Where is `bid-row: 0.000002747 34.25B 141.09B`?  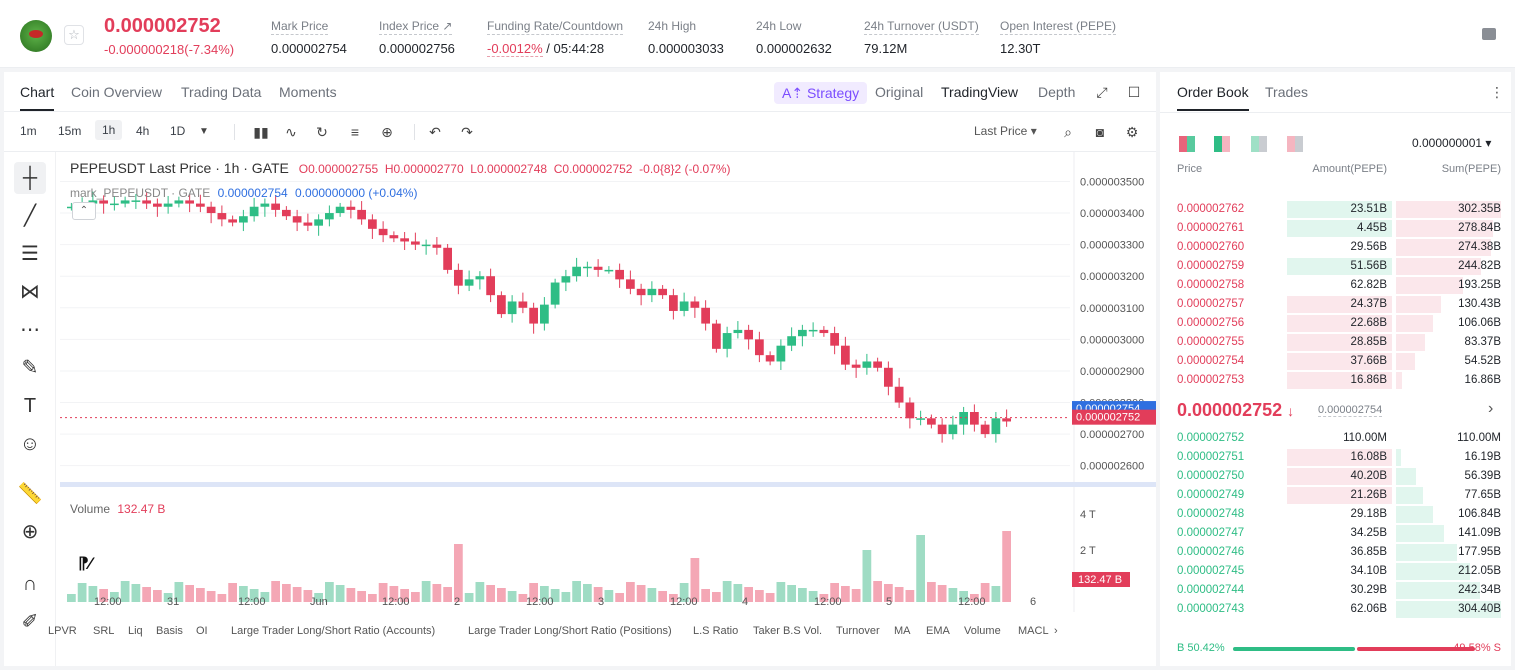 bid-row: 0.000002747 34.25B 141.09B is located at coordinates (1335, 533).